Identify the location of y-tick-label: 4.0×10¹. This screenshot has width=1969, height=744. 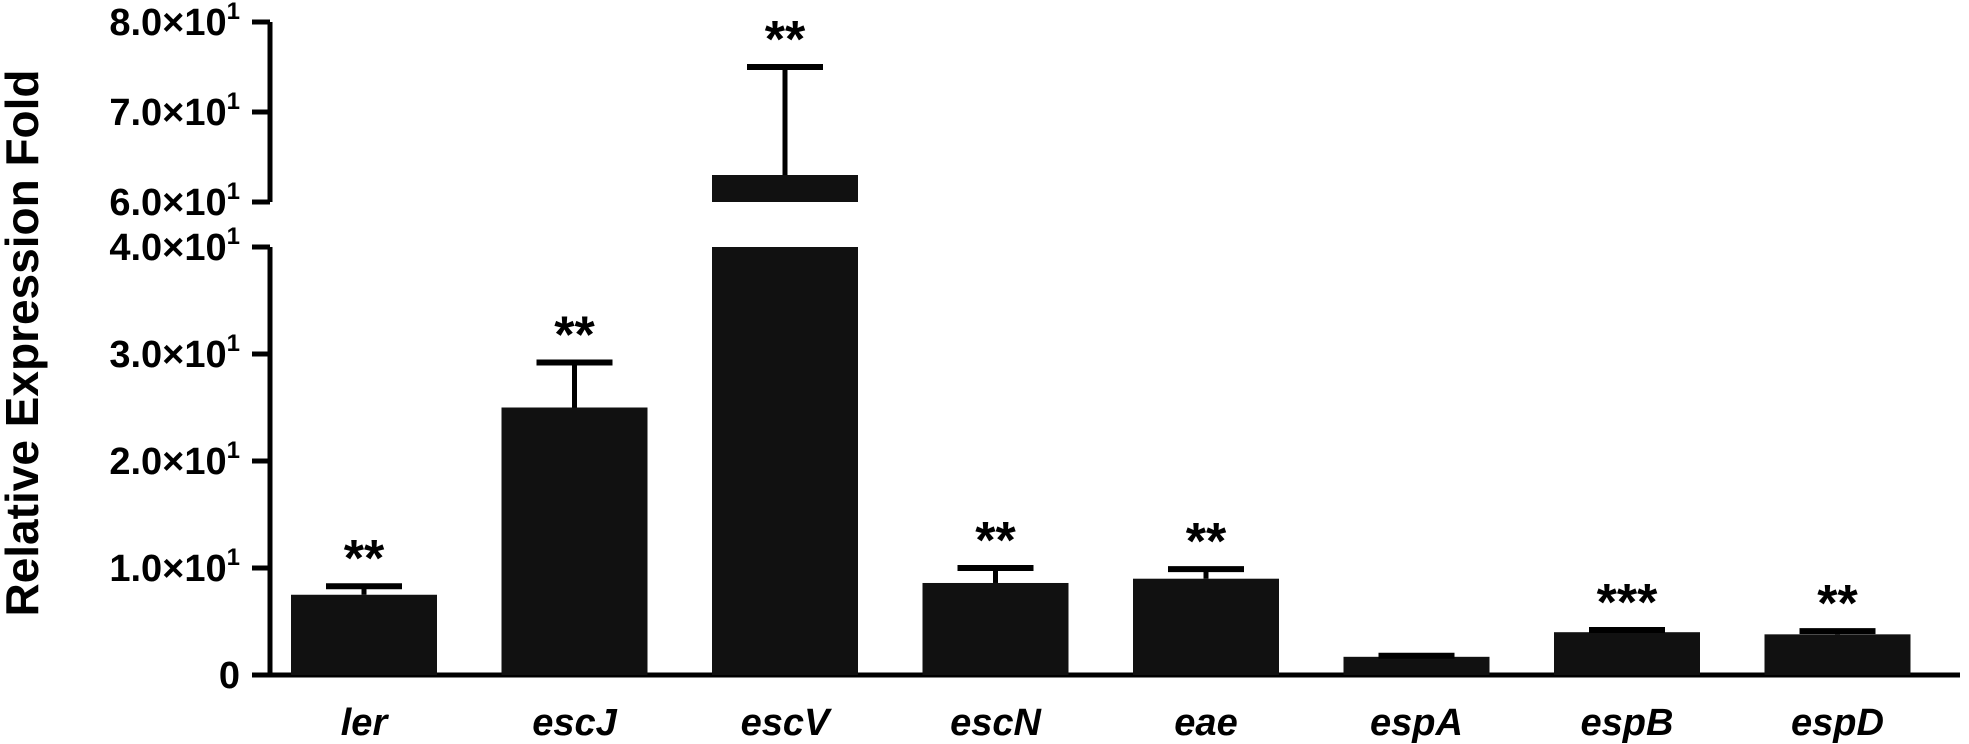
(174, 246).